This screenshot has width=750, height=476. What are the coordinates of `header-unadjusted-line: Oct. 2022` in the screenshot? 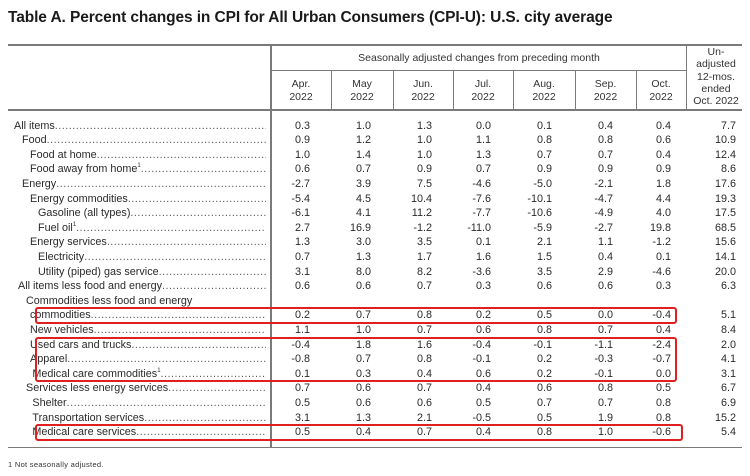 It's located at (716, 101).